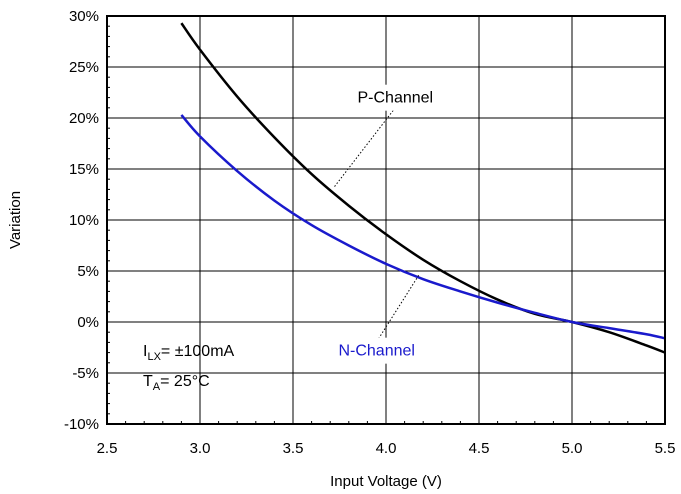  I want to click on annotation-label: N-Channel, so click(376, 351).